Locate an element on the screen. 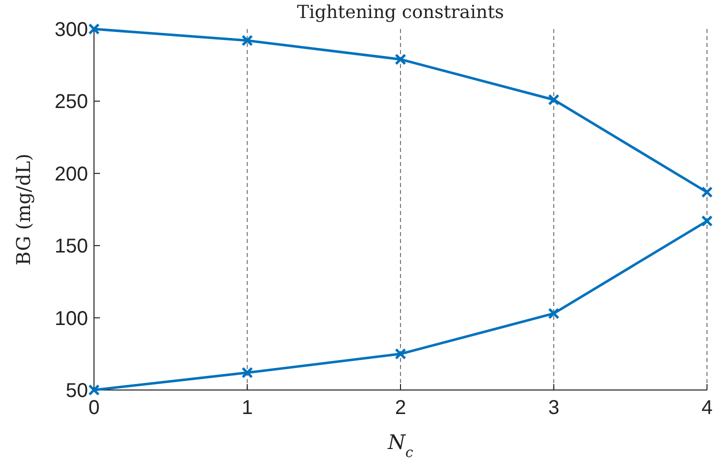 The image size is (716, 461). y-tick-label: 150 is located at coordinates (71, 247).